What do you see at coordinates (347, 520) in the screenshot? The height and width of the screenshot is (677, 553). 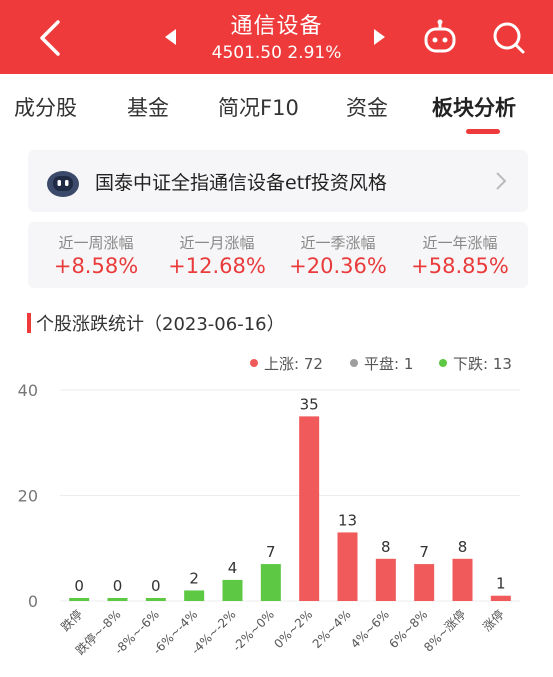 I see `bar-value-label: 13` at bounding box center [347, 520].